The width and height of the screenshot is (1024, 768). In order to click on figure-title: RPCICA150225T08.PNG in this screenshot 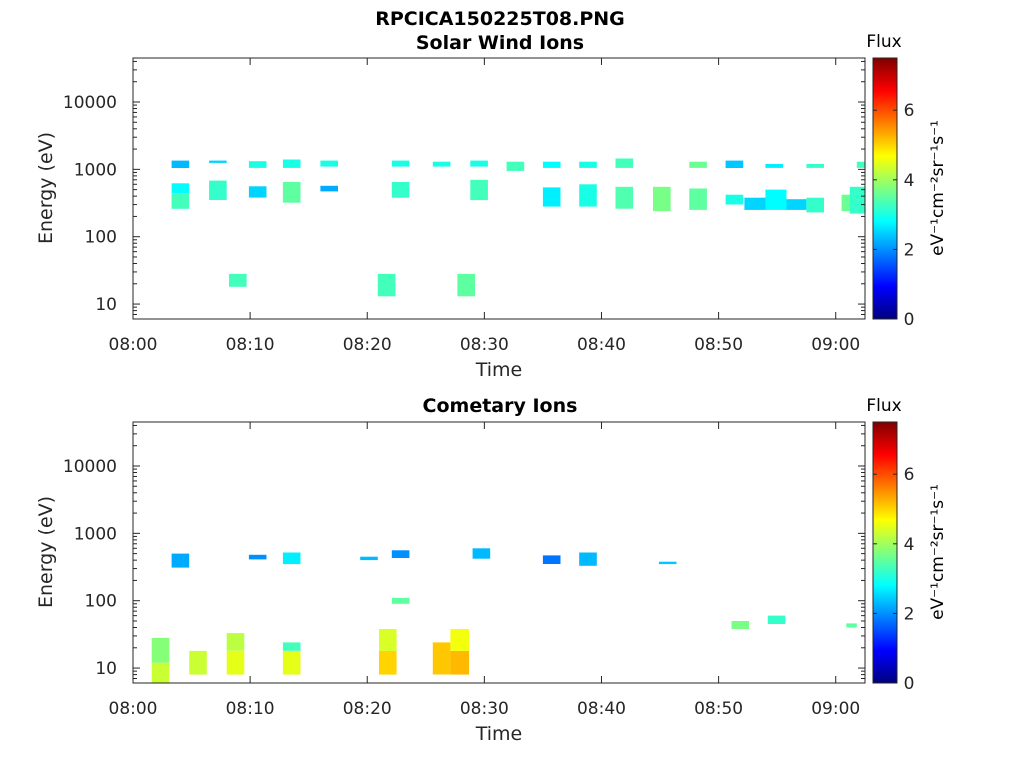, I will do `click(500, 19)`.